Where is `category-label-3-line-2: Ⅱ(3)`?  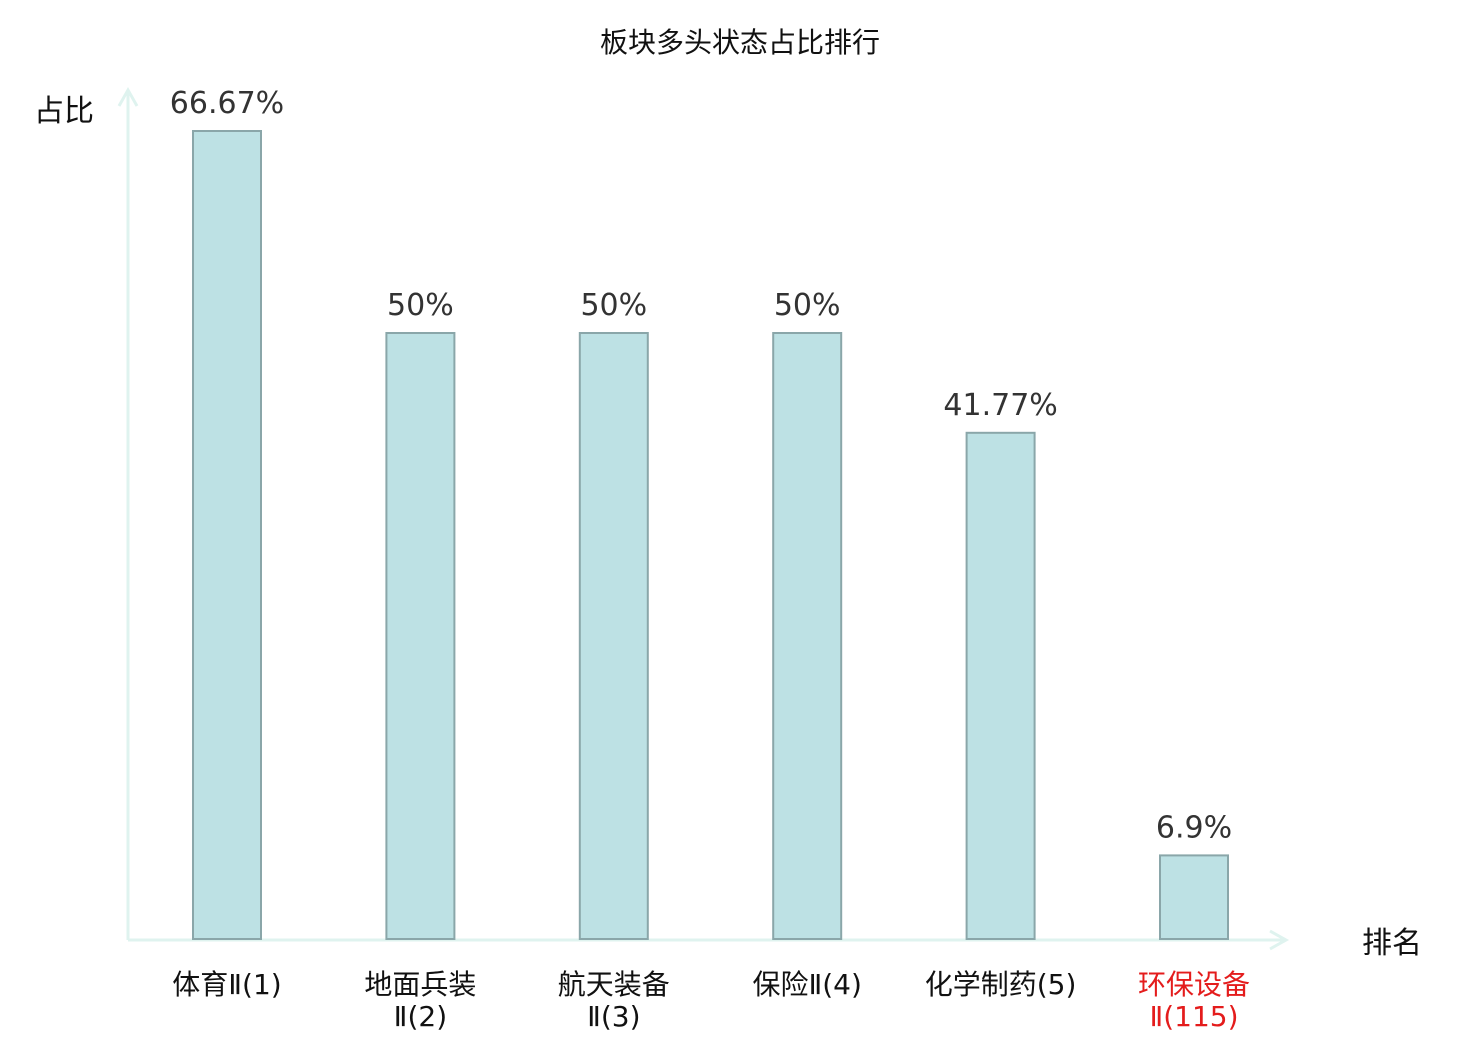 category-label-3-line-2: Ⅱ(3) is located at coordinates (613, 1016).